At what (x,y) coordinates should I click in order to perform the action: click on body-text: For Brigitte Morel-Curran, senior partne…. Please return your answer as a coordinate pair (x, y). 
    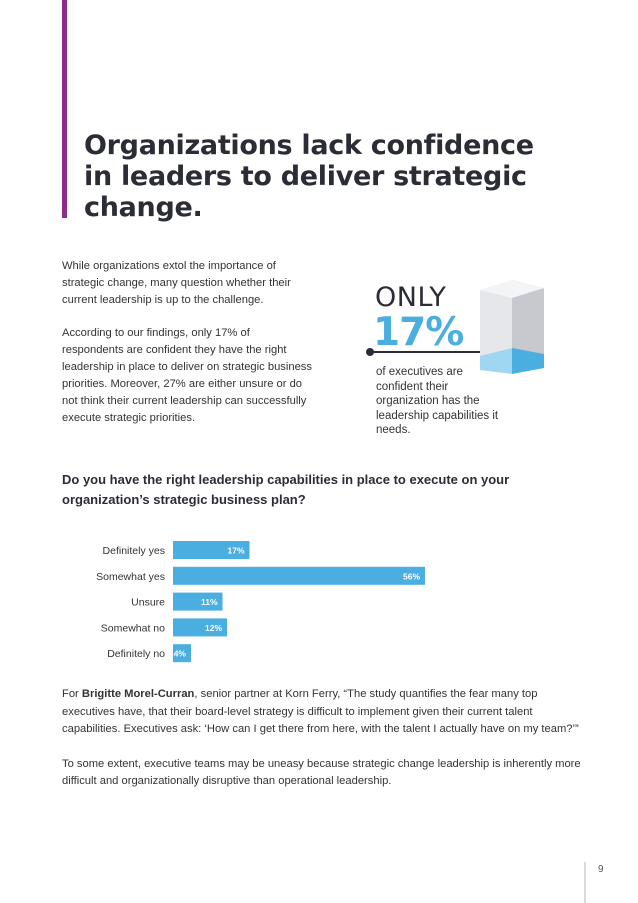
    Looking at the image, I should click on (322, 747).